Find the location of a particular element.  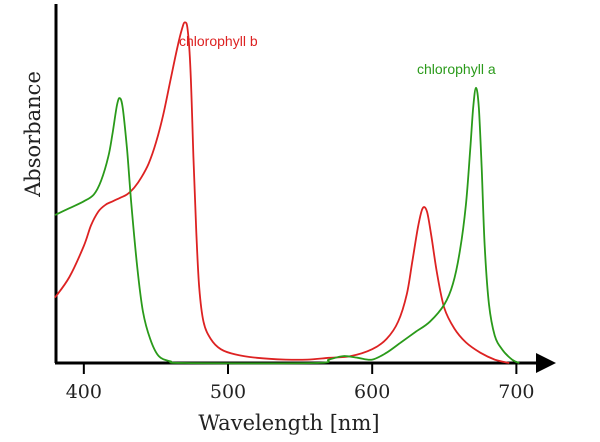

x-tick-label-500: 500 is located at coordinates (228, 392).